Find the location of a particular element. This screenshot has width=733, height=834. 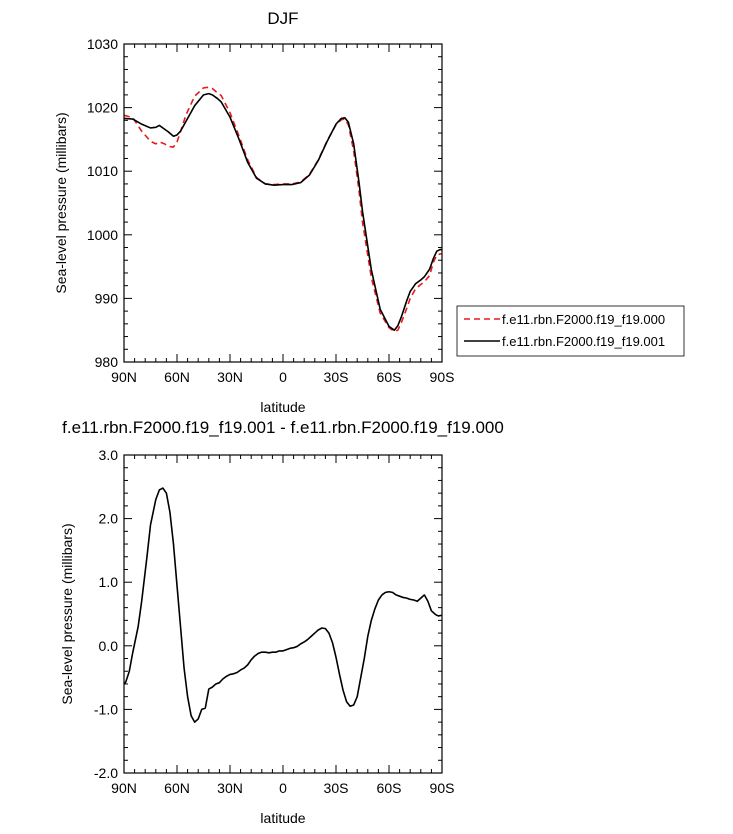

top-chart-x-tick-label: 60S is located at coordinates (389, 377).